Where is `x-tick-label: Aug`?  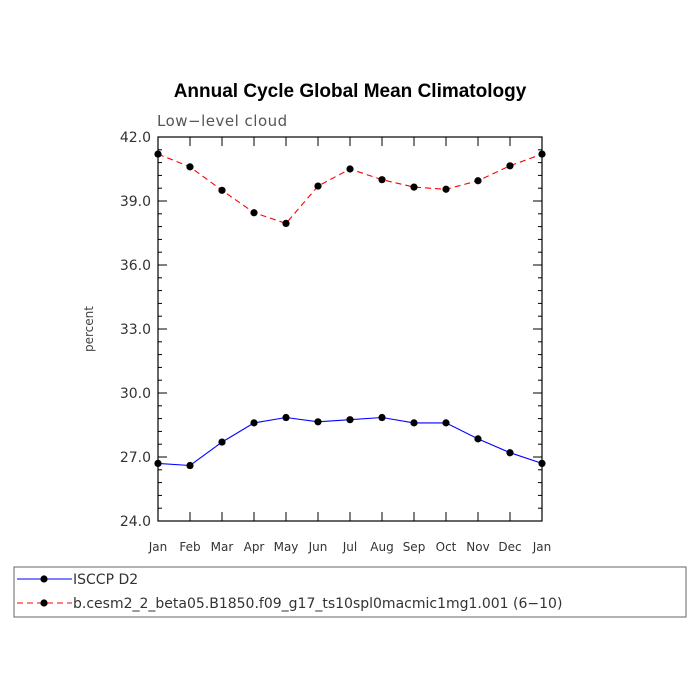
x-tick-label: Aug is located at coordinates (381, 547).